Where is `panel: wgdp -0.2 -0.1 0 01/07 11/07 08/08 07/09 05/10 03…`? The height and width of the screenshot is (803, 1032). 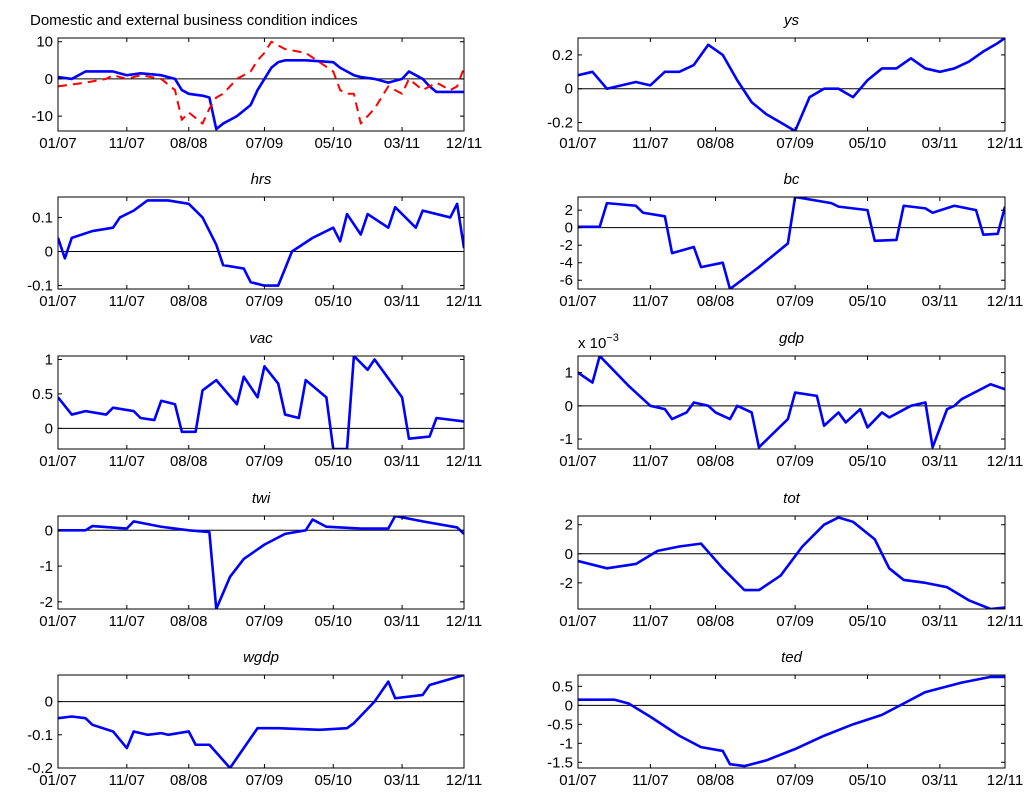
panel: wgdp -0.2 -0.1 0 01/07 11/07 08/08 07/09 05/10 03… is located at coordinates (254, 719).